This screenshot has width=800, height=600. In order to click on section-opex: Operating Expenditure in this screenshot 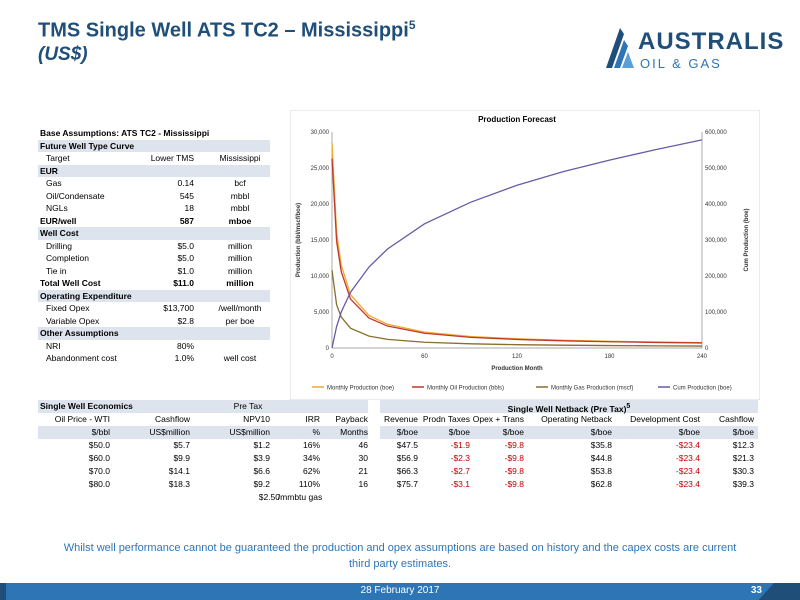, I will do `click(154, 295)`.